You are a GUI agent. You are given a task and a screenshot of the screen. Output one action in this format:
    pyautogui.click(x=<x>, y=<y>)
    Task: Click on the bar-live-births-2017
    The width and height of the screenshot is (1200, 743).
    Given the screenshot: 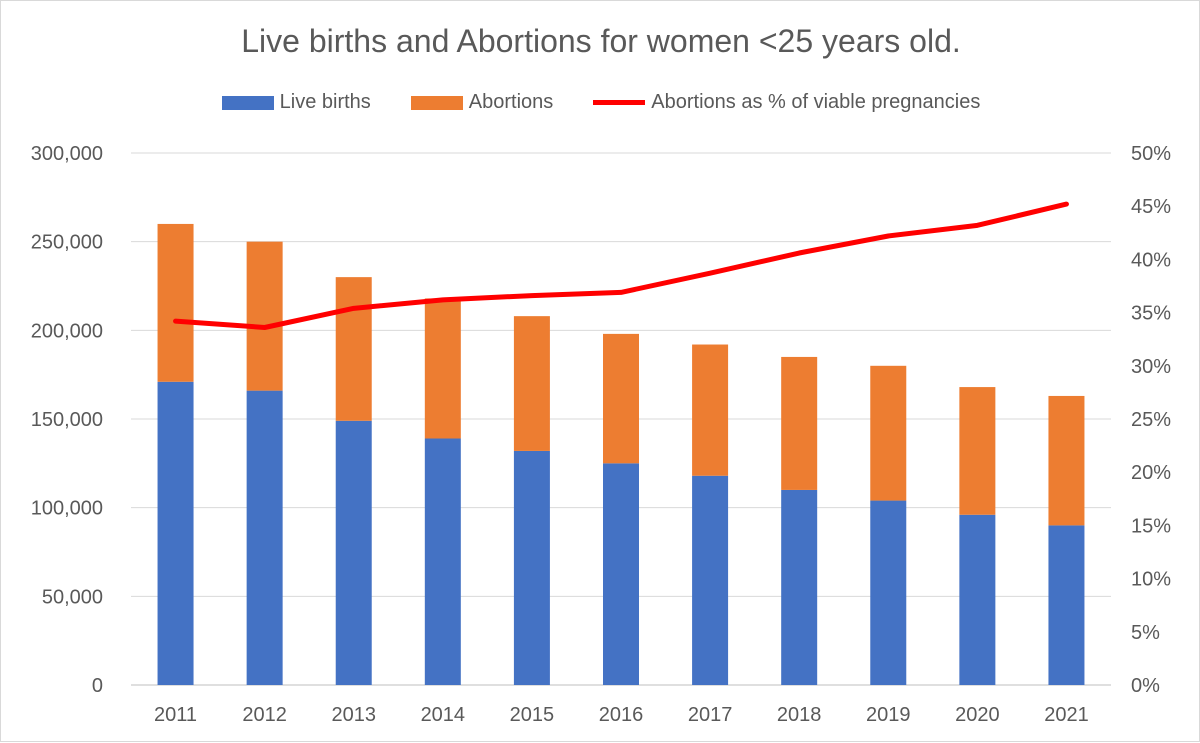 What is the action you would take?
    pyautogui.click(x=710, y=580)
    